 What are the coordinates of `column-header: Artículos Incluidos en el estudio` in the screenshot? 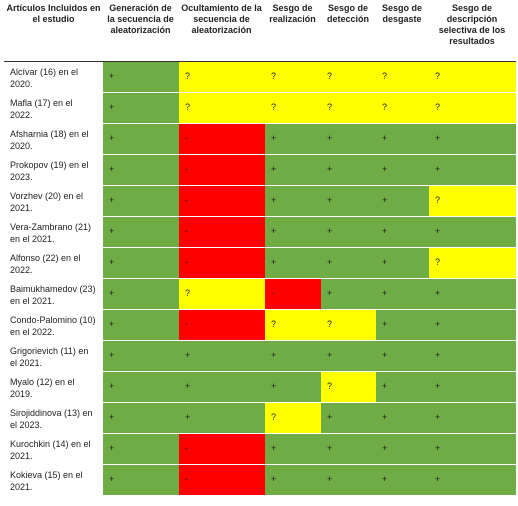 It's located at (53, 31).